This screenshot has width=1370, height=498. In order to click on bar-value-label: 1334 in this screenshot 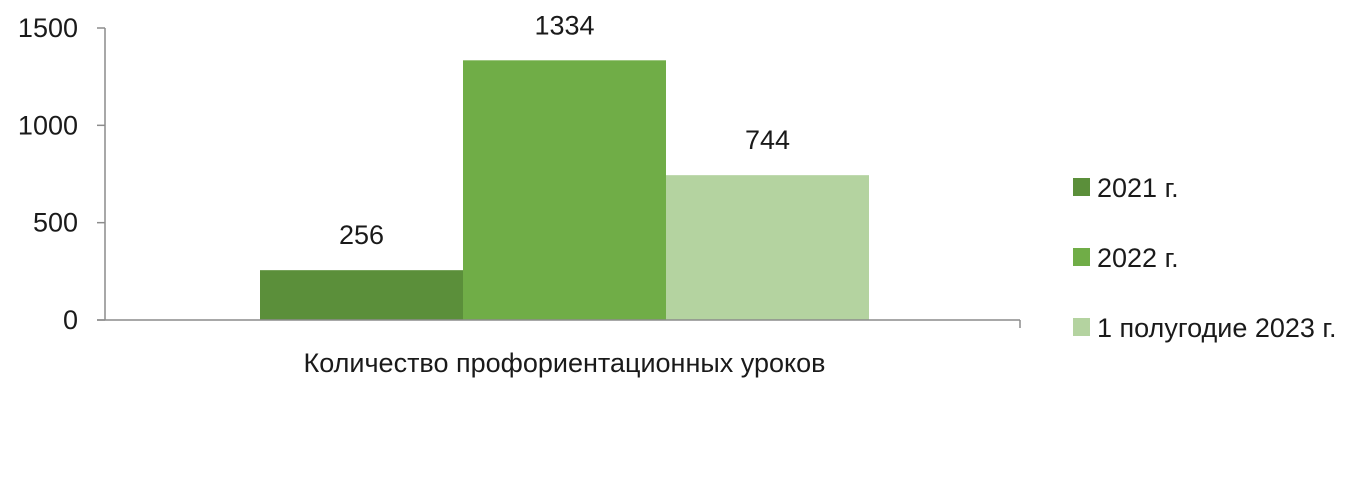, I will do `click(564, 25)`.